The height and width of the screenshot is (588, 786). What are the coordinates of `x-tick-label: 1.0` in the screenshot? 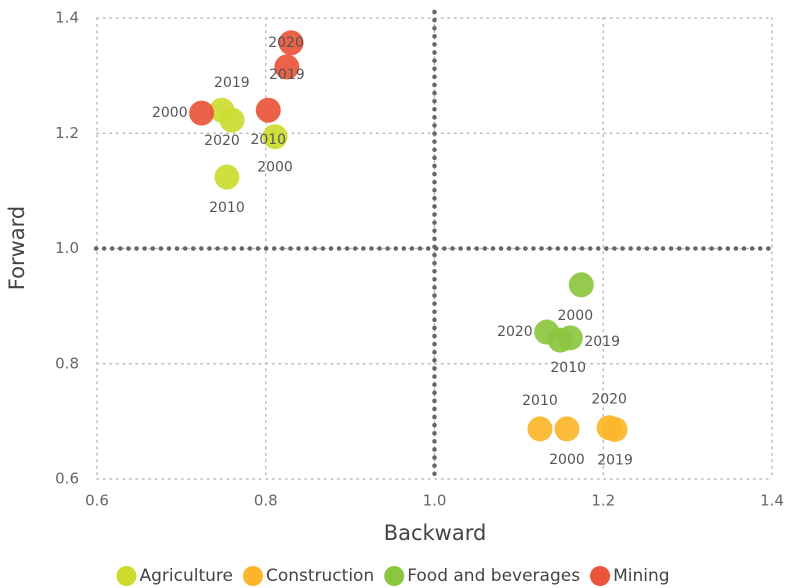 It's located at (435, 501).